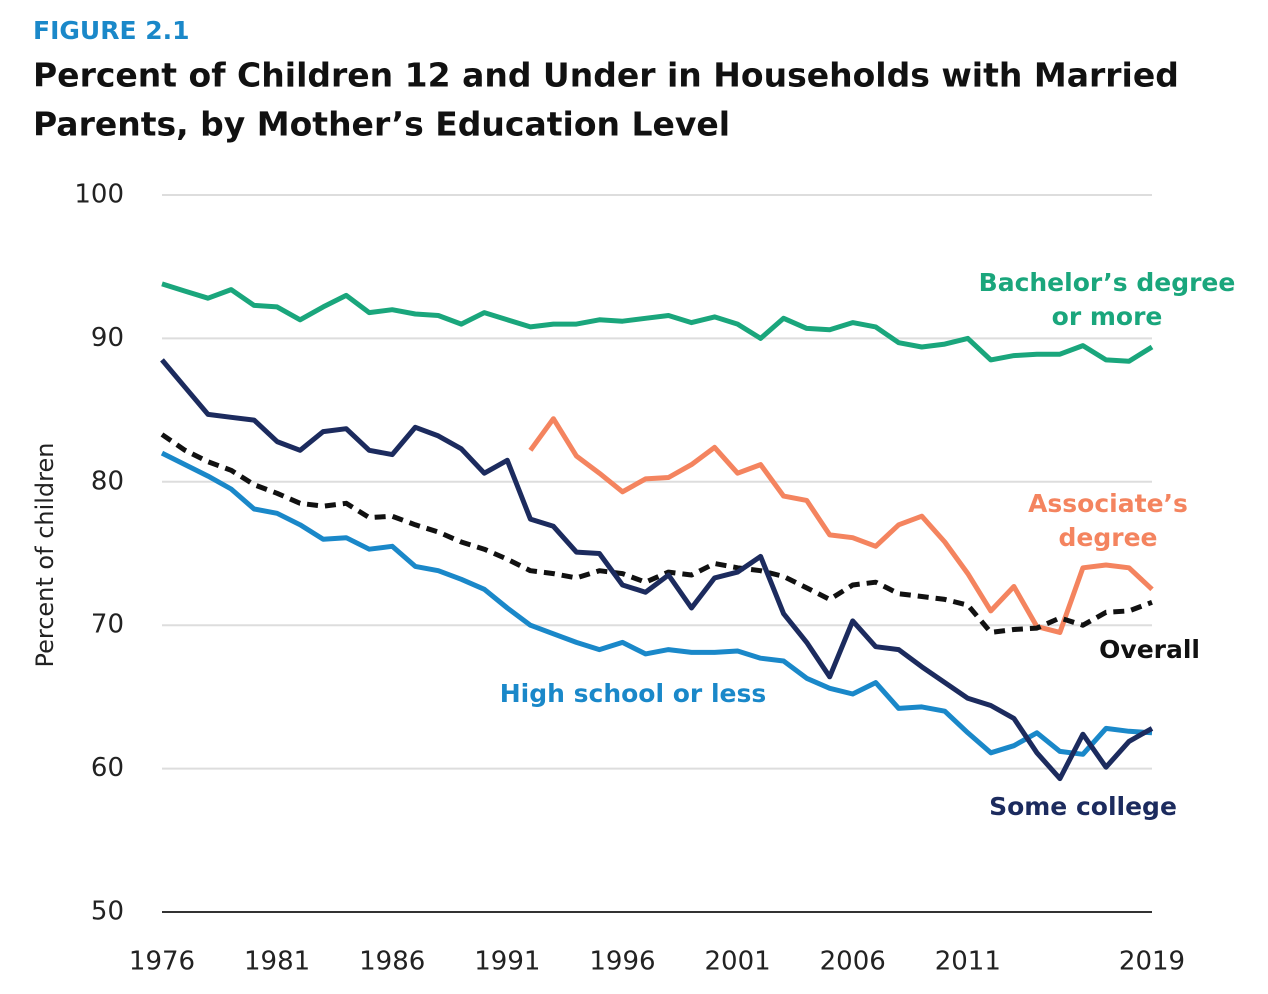 The height and width of the screenshot is (994, 1268). I want to click on y-tick-label: 100, so click(99, 195).